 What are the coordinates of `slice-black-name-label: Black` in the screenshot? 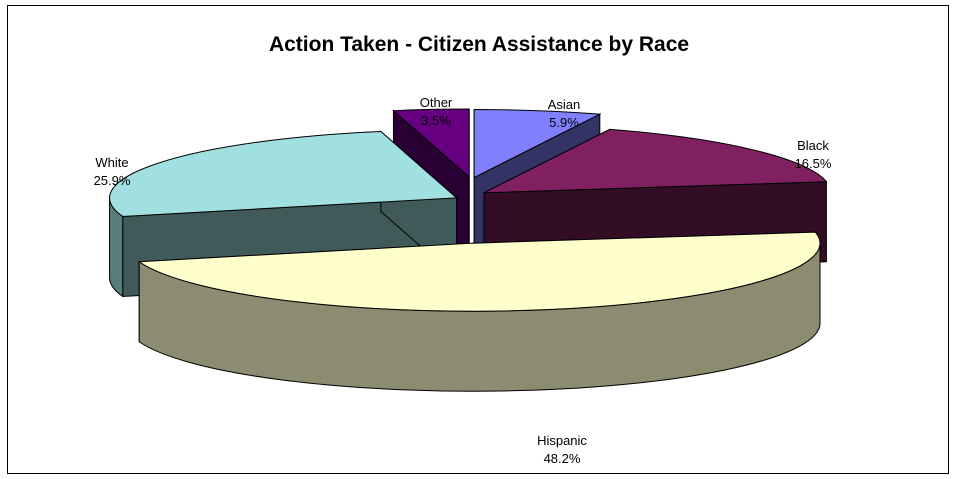 It's located at (813, 145).